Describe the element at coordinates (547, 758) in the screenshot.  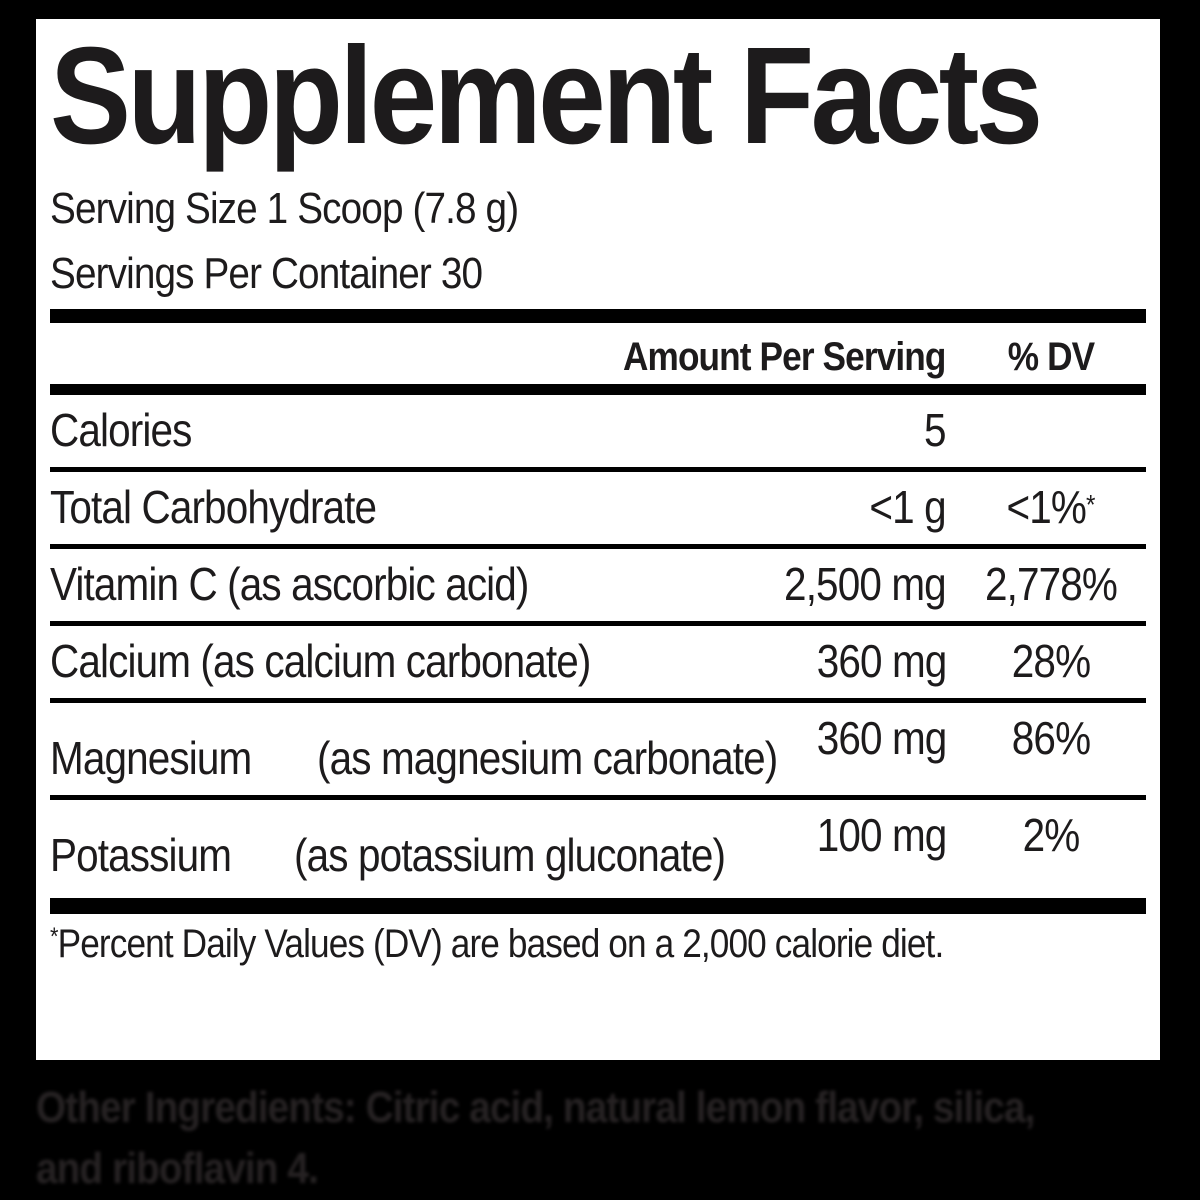
I see `nutrient-source: (as magnesium carbonate)` at that location.